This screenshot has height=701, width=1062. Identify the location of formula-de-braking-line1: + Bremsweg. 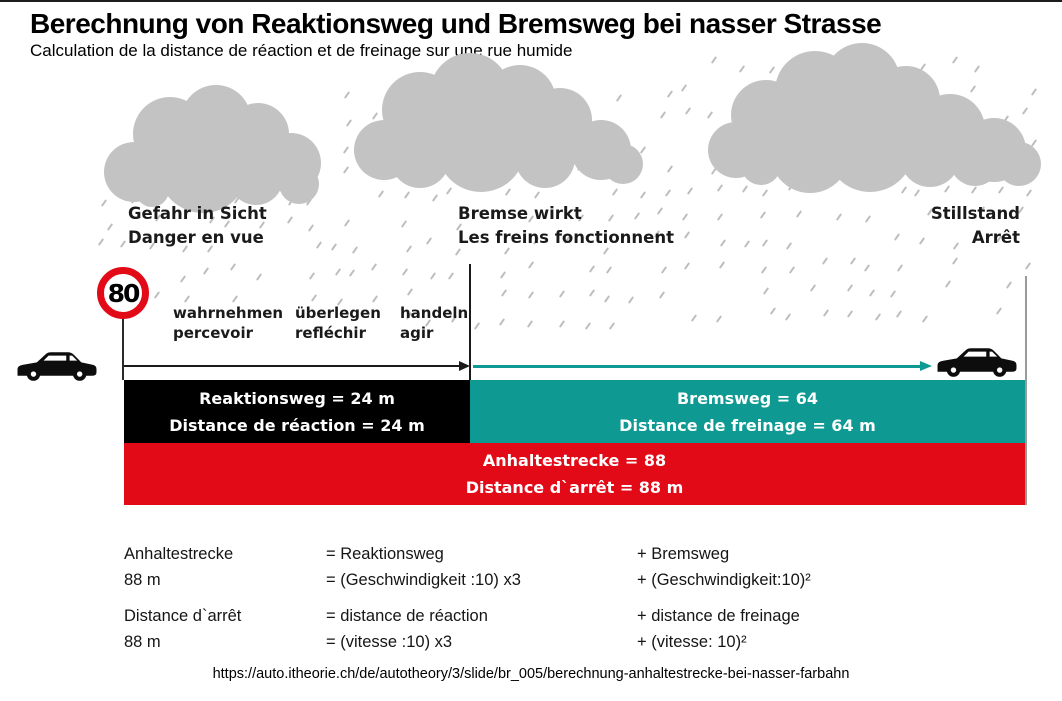
(683, 554).